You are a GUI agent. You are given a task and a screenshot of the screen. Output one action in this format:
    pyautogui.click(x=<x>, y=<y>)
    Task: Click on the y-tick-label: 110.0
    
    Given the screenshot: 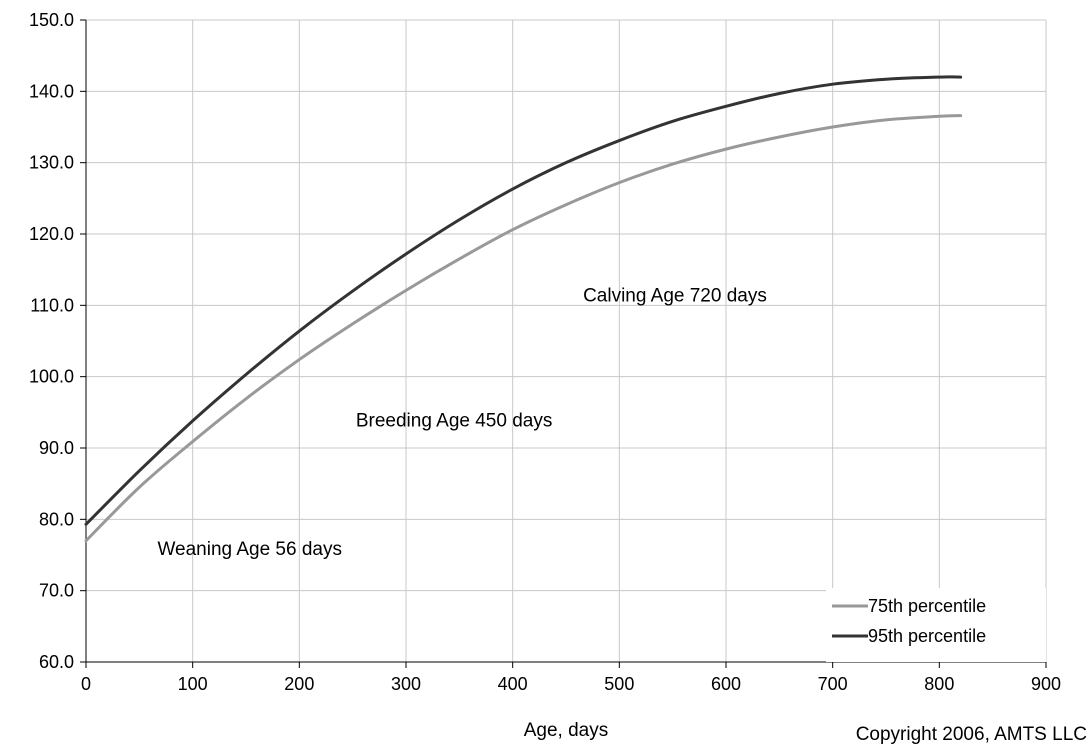 What is the action you would take?
    pyautogui.click(x=52, y=305)
    